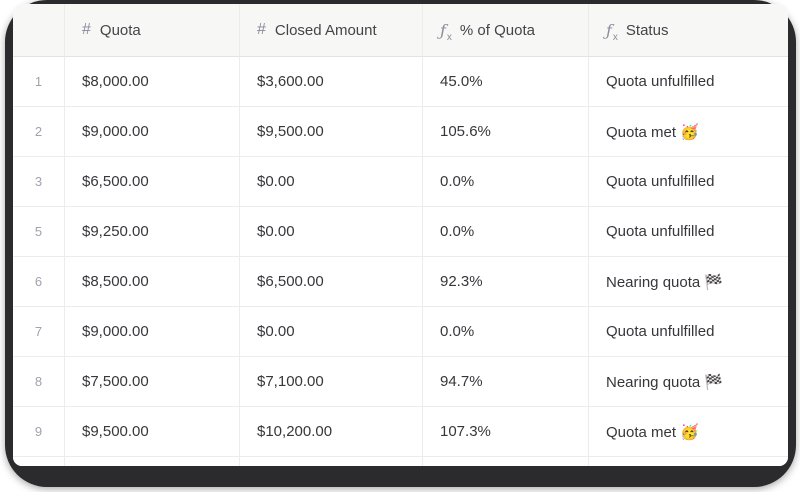  I want to click on quota-cell: $8,000.00, so click(152, 82).